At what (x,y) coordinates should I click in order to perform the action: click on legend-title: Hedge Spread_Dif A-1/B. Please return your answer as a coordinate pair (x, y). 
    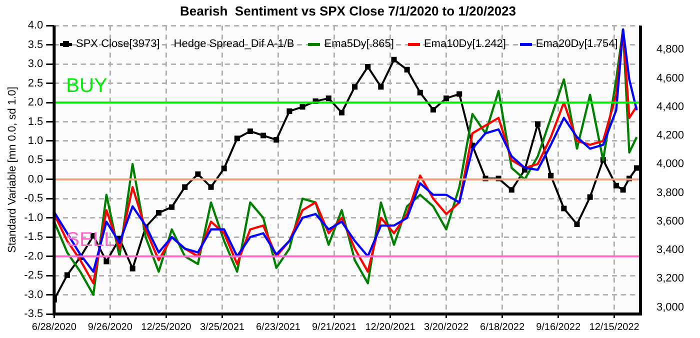
    Looking at the image, I should click on (234, 44).